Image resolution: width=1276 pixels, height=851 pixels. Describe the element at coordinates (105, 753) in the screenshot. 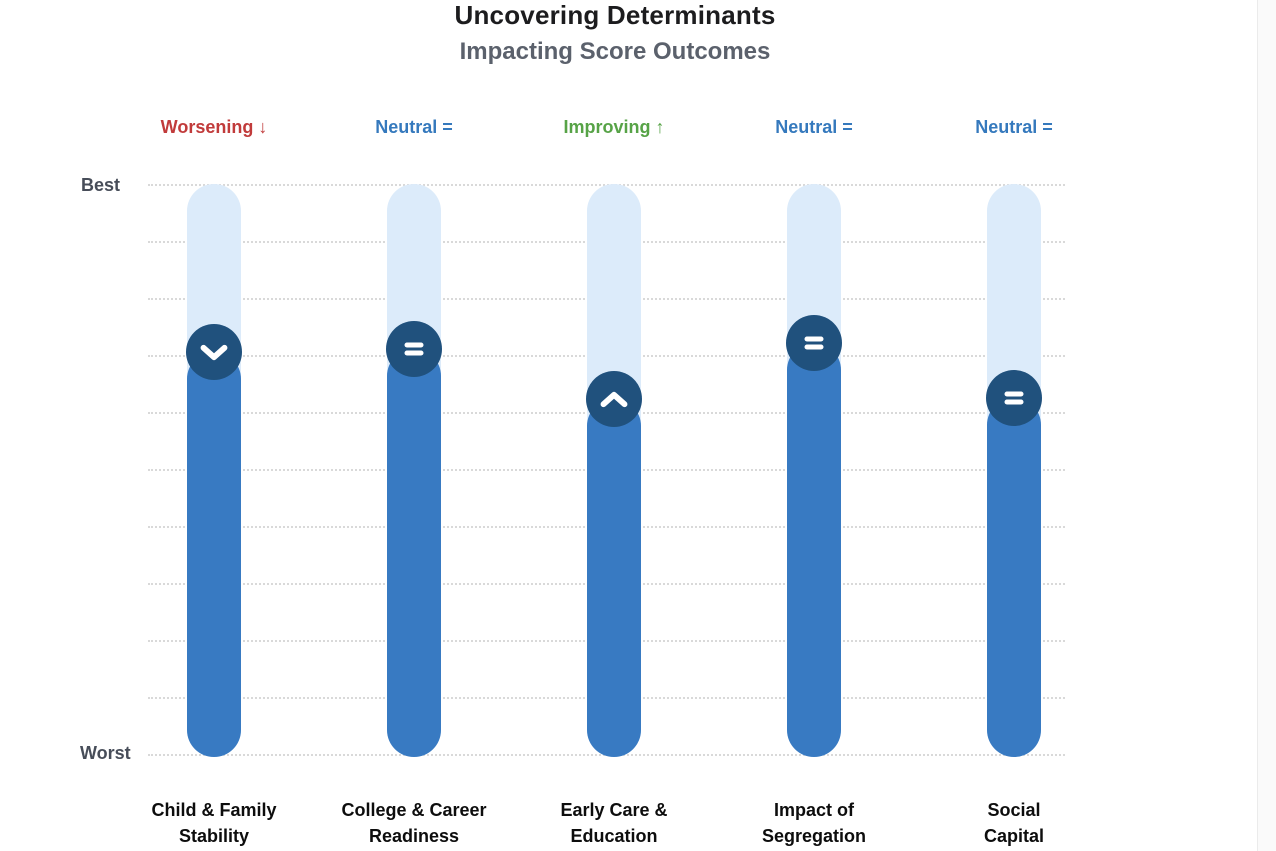

I see `axis-label-worst: Worst` at that location.